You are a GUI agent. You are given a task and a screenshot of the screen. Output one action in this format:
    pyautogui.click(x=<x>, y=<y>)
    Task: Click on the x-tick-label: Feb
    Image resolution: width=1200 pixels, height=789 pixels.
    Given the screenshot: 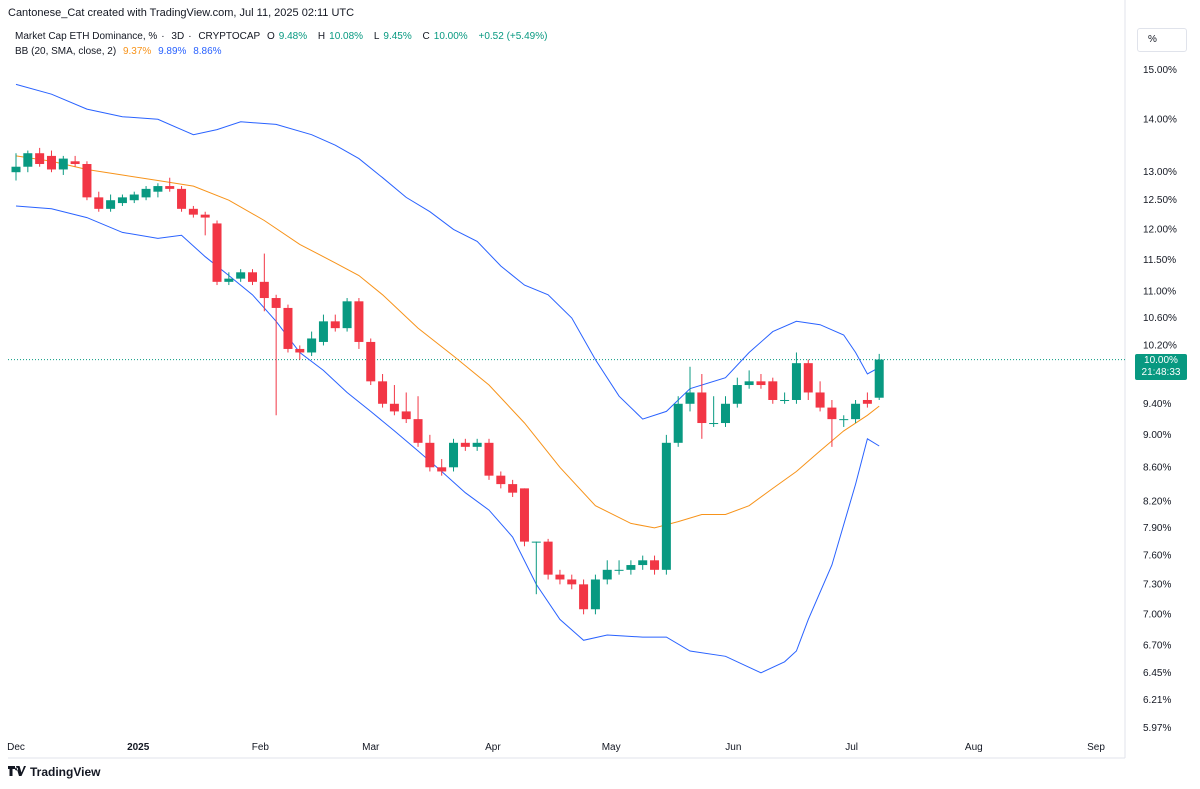 What is the action you would take?
    pyautogui.click(x=261, y=747)
    